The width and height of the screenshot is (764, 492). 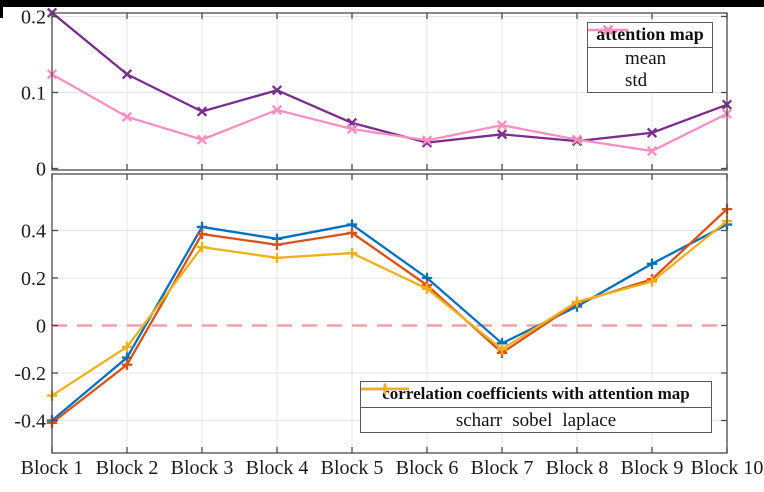 What do you see at coordinates (382, 3) in the screenshot?
I see `window-top-bar` at bounding box center [382, 3].